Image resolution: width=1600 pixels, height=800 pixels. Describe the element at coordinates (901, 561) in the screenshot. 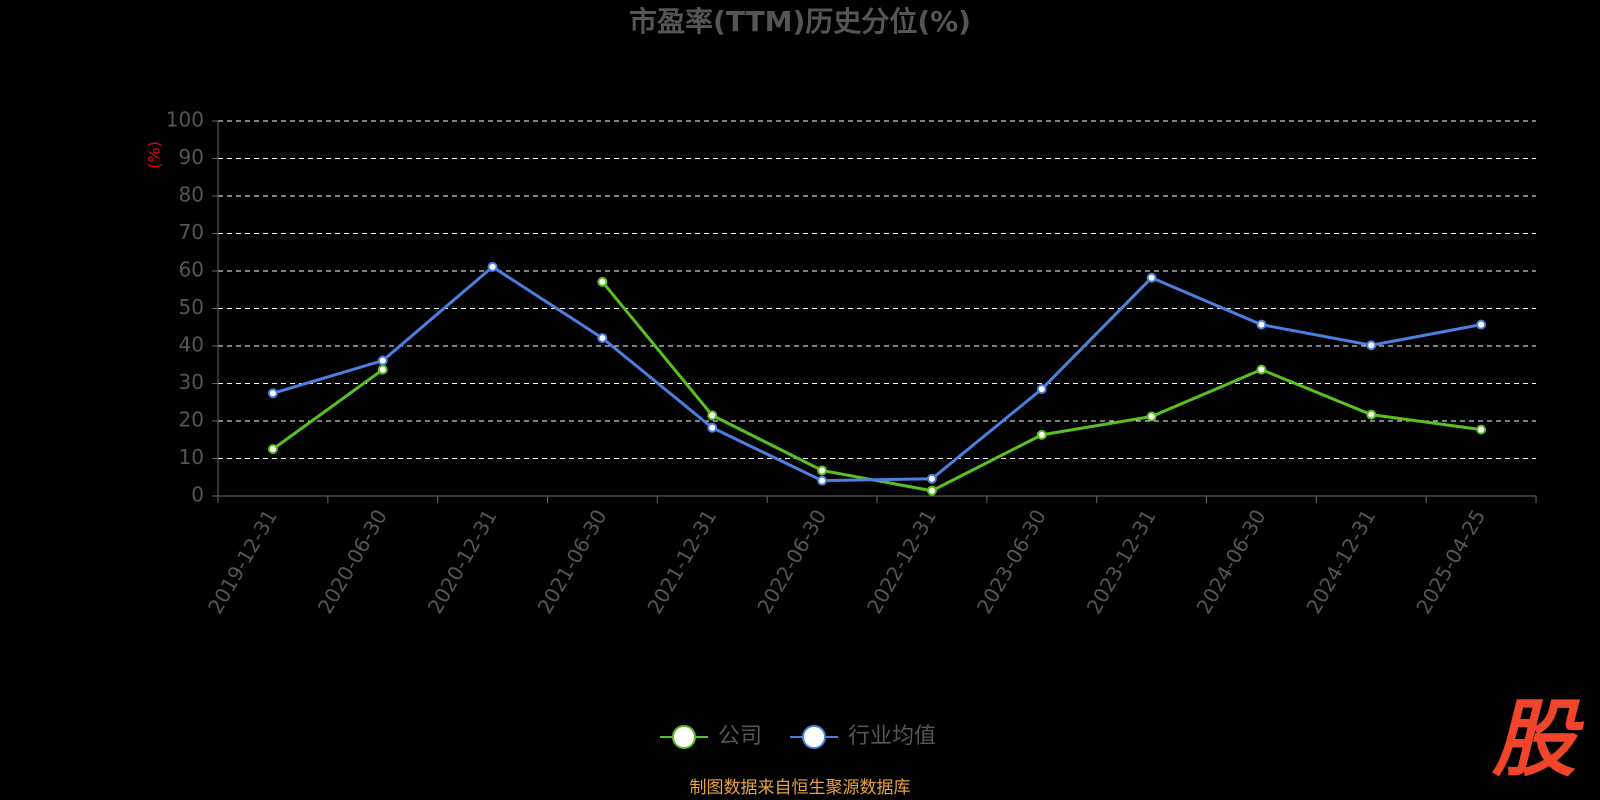

I see `x-tick-label: 2022-12-31` at that location.